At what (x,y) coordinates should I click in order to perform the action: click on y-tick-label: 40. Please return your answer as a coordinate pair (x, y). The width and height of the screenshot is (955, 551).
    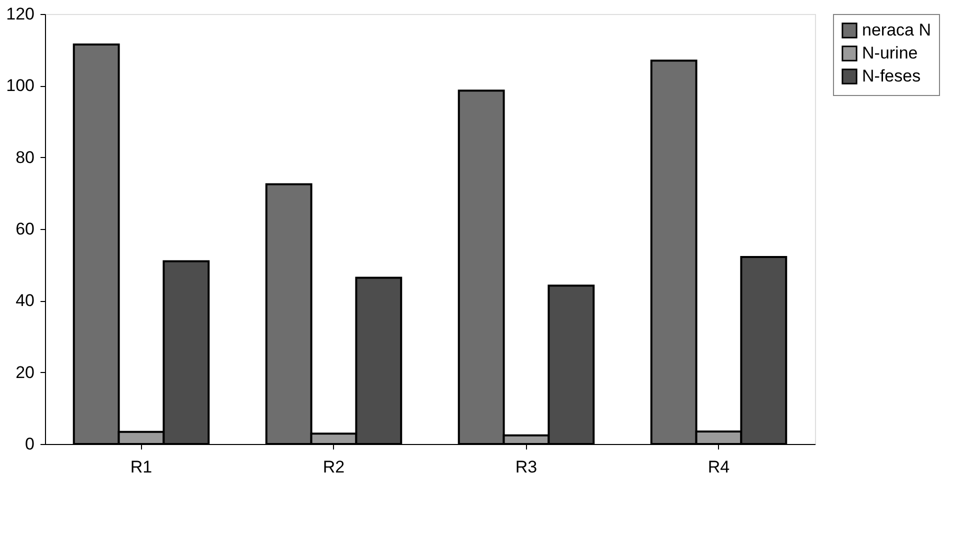
    Looking at the image, I should click on (25, 300).